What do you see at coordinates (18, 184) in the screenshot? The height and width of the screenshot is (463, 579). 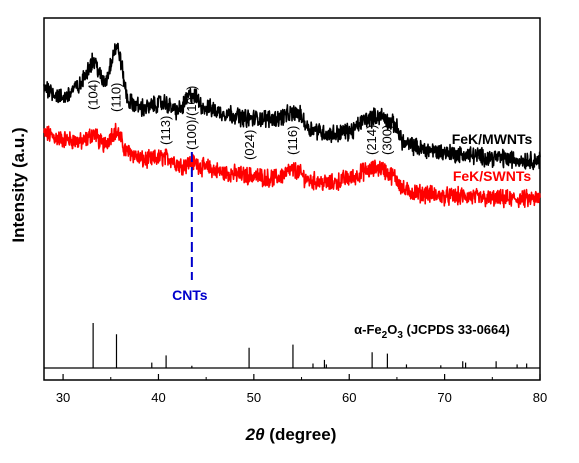 I see `y-axis-label: Intensity (a.u.)` at bounding box center [18, 184].